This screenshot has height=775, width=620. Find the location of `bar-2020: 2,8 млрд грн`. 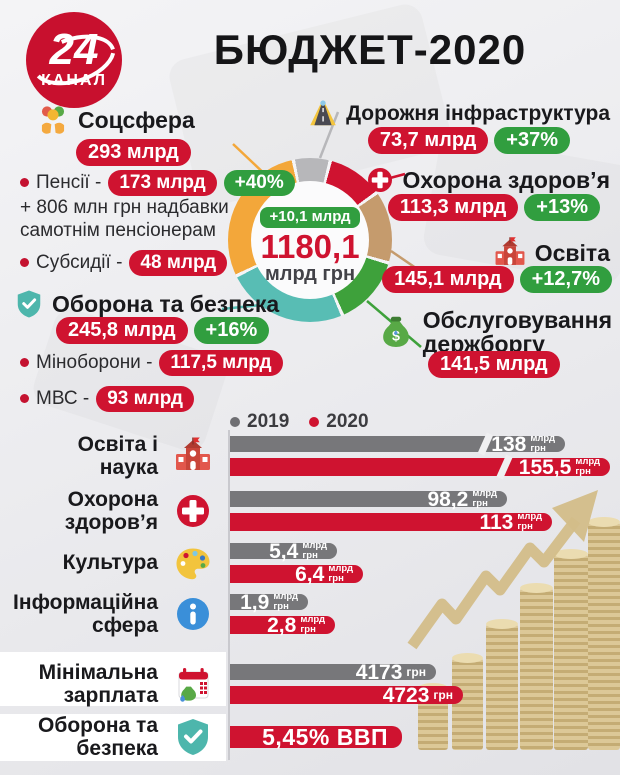

bar-2020: 2,8 млрд грн is located at coordinates (282, 625).